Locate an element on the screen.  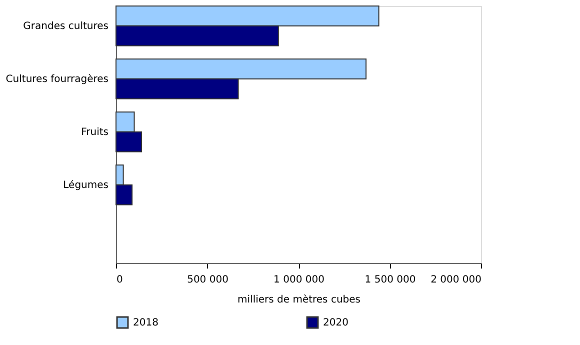
x-tick-label: 1 000 000 is located at coordinates (299, 280).